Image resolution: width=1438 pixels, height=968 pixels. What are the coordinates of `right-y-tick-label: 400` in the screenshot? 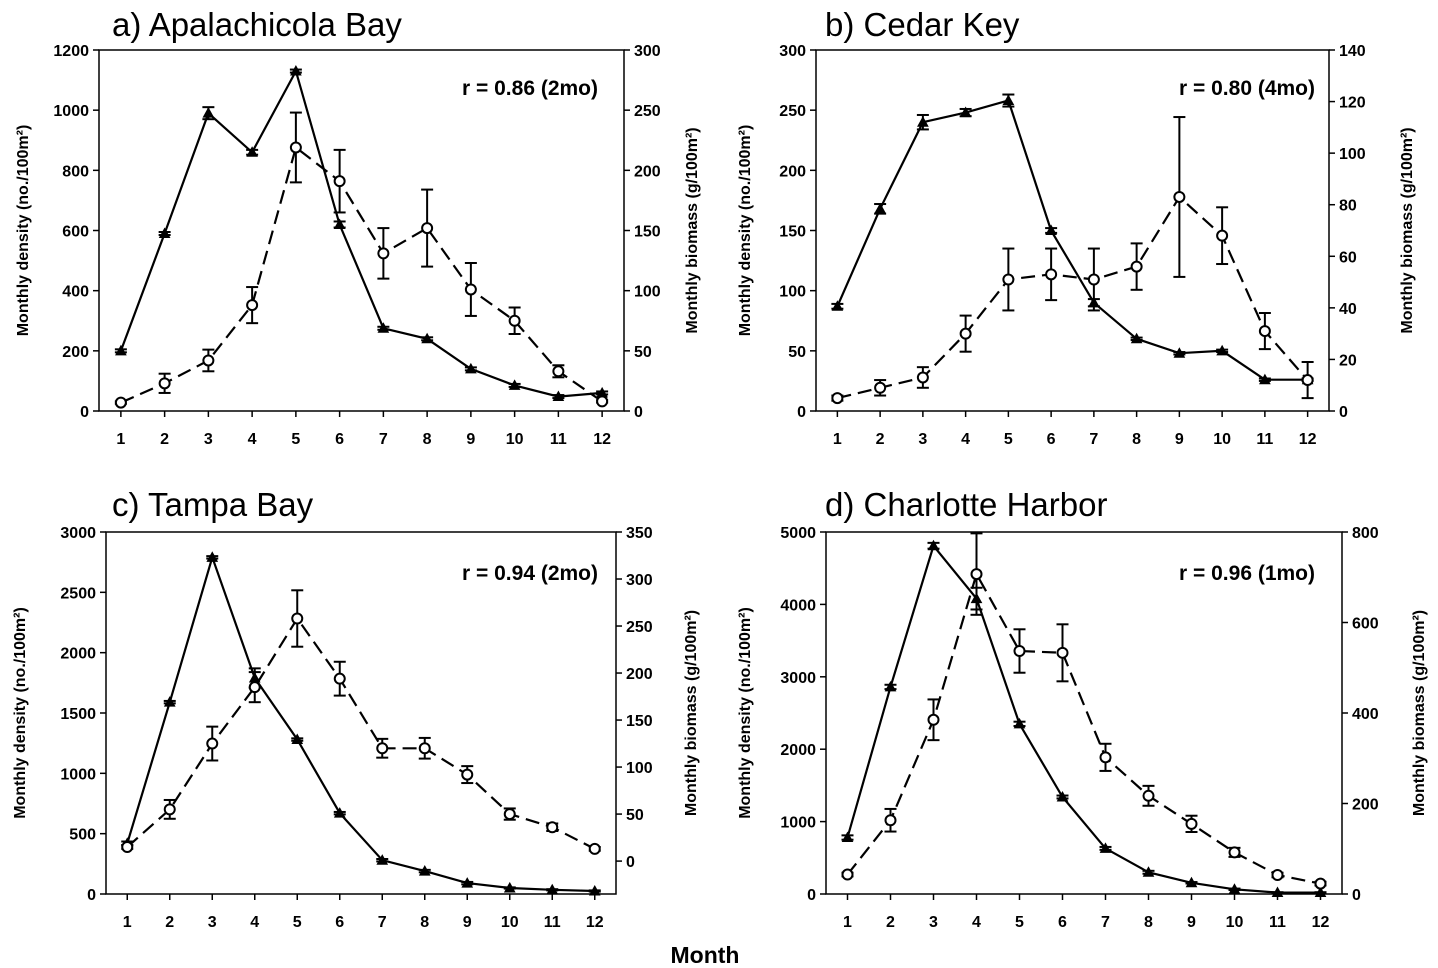 It's located at (1365, 714).